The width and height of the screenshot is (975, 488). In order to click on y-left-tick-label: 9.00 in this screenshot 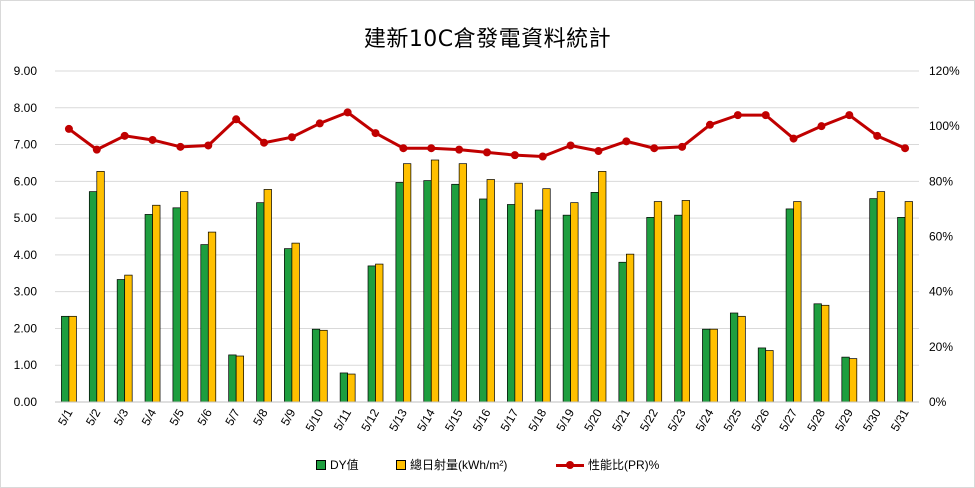, I will do `click(26, 71)`.